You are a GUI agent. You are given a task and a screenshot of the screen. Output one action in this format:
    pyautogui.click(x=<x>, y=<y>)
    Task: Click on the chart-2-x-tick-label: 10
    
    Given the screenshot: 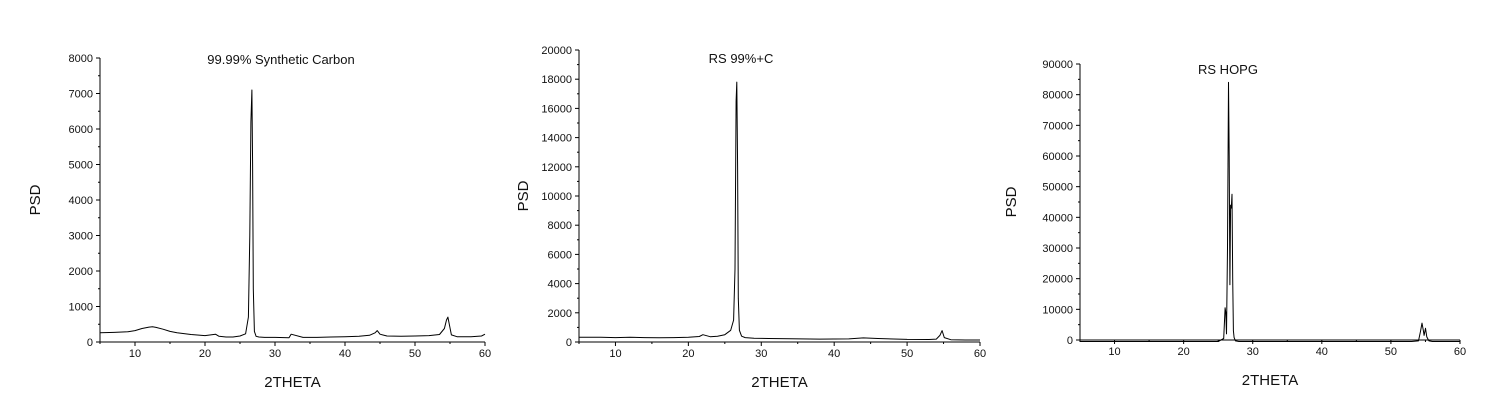 What is the action you would take?
    pyautogui.click(x=615, y=354)
    